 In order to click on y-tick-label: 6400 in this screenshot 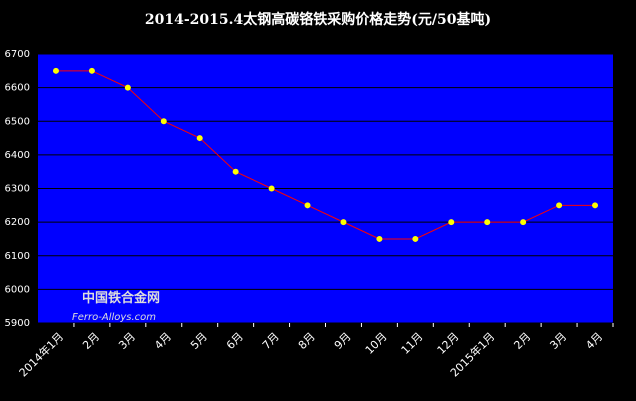, I will do `click(17, 155)`.